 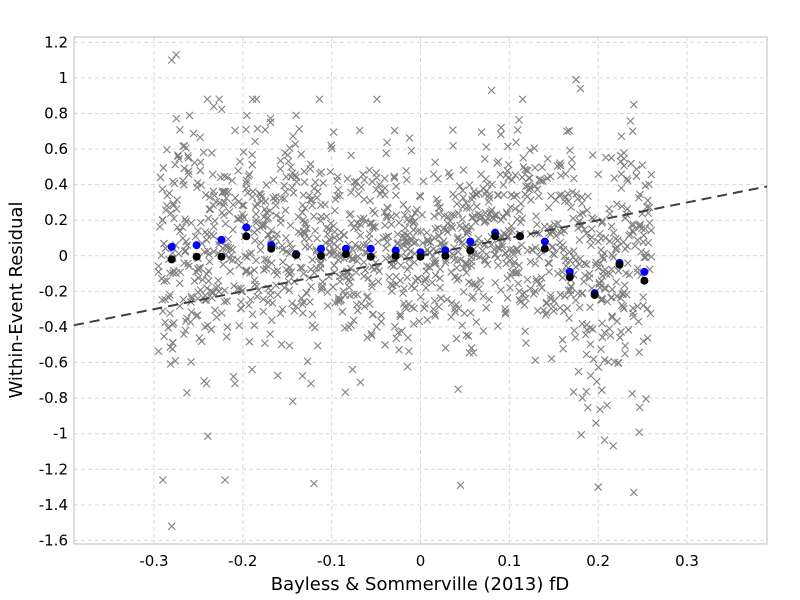 What do you see at coordinates (53, 327) in the screenshot?
I see `y-tick-label: -0.4` at bounding box center [53, 327].